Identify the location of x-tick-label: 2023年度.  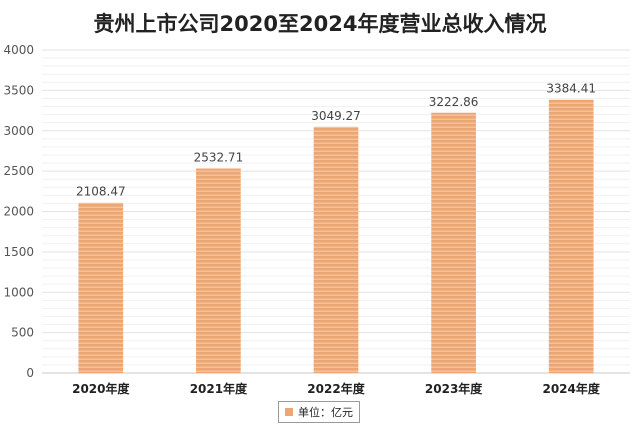
(454, 388).